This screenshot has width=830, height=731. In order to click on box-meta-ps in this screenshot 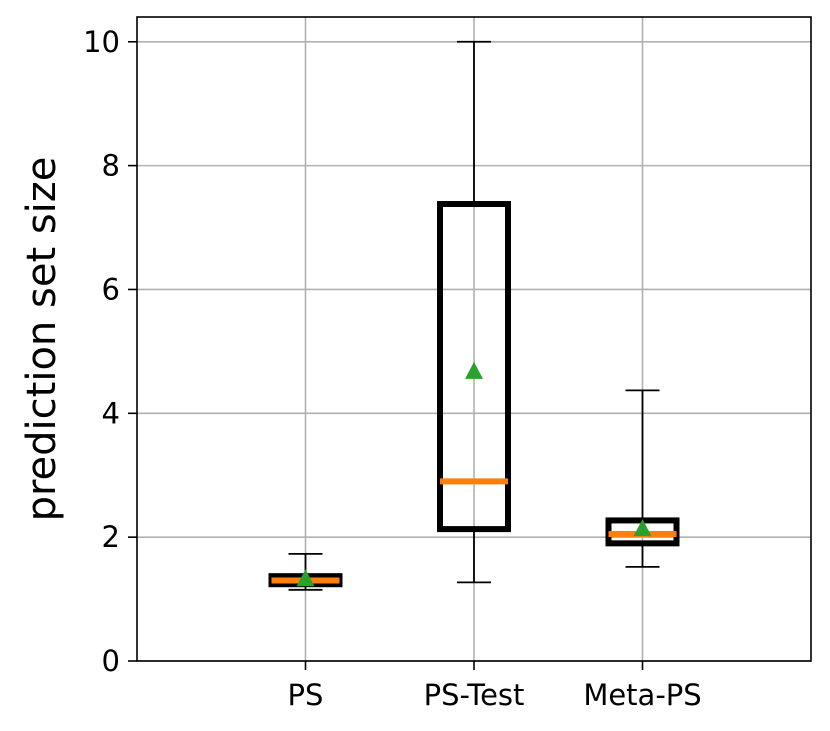, I will do `click(642, 478)`.